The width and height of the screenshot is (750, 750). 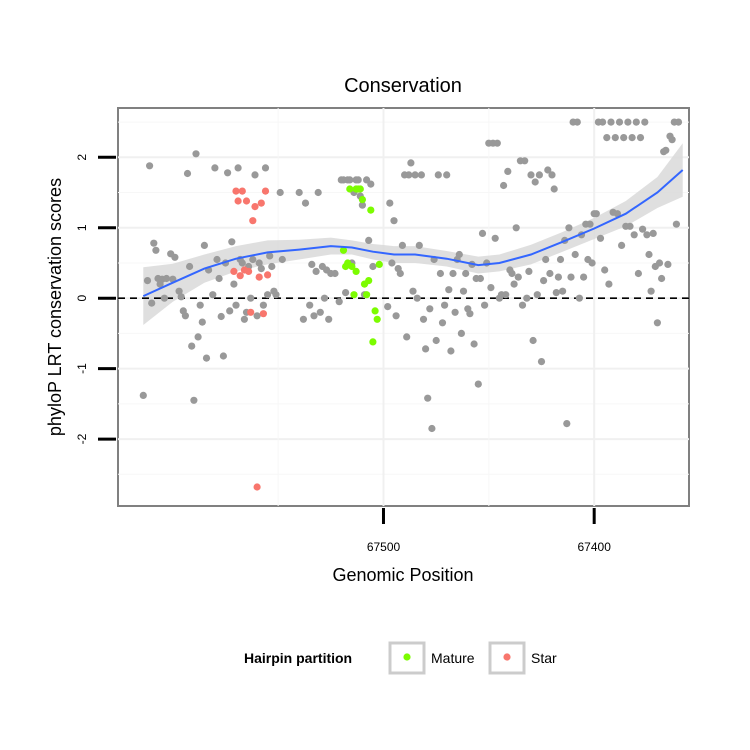 What do you see at coordinates (400, 658) in the screenshot?
I see `legend: Hairpin partition Mature Star` at bounding box center [400, 658].